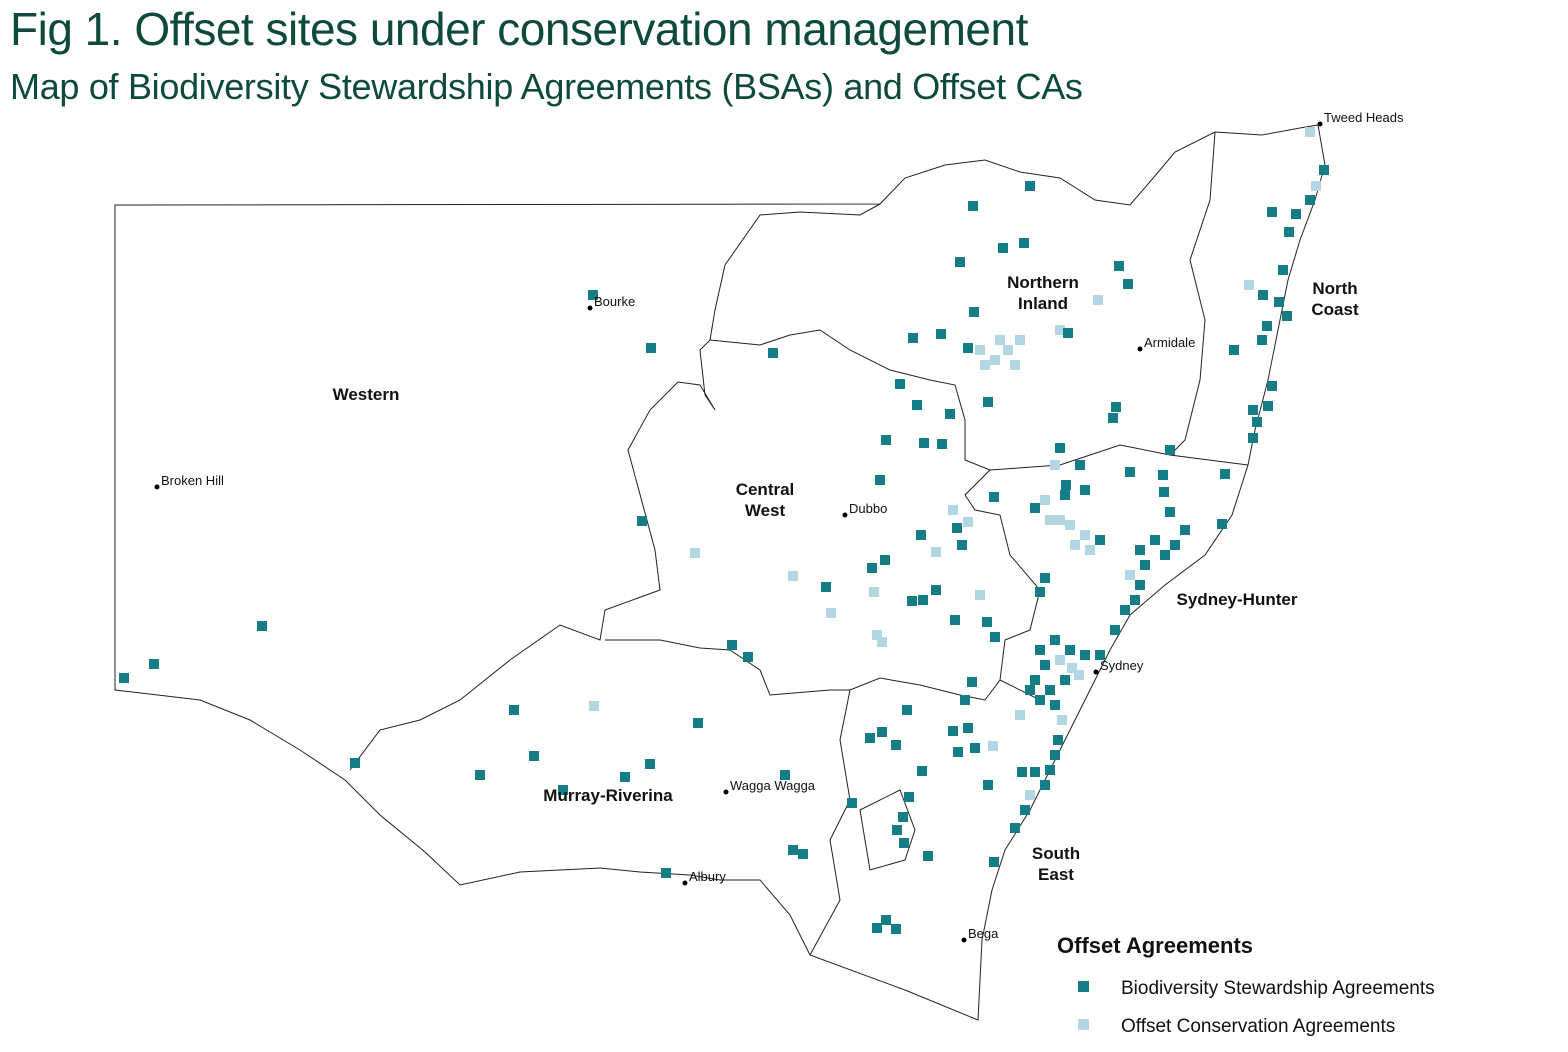 This screenshot has width=1568, height=1052. What do you see at coordinates (1043, 303) in the screenshot?
I see `region-label: Inland` at bounding box center [1043, 303].